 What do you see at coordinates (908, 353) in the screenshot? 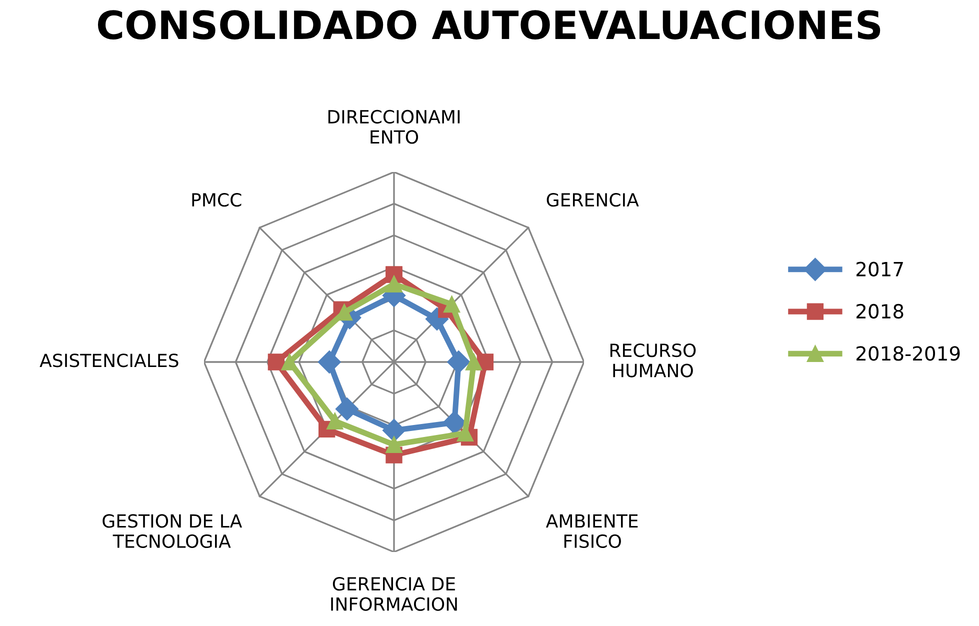
I see `legend-label: 2018-2019` at bounding box center [908, 353].